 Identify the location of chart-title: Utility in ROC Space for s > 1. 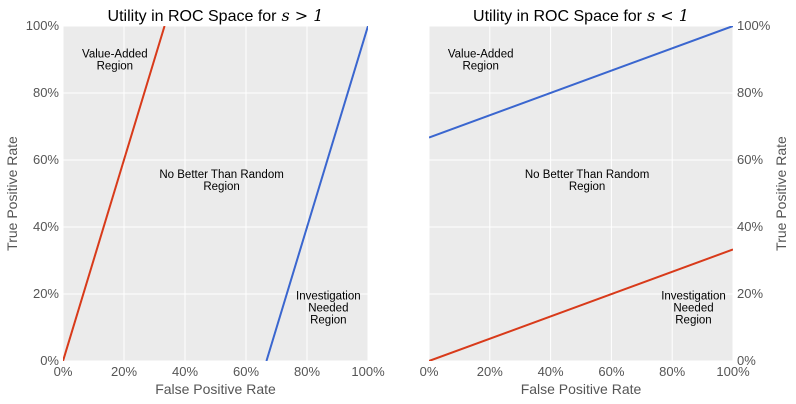
(216, 15).